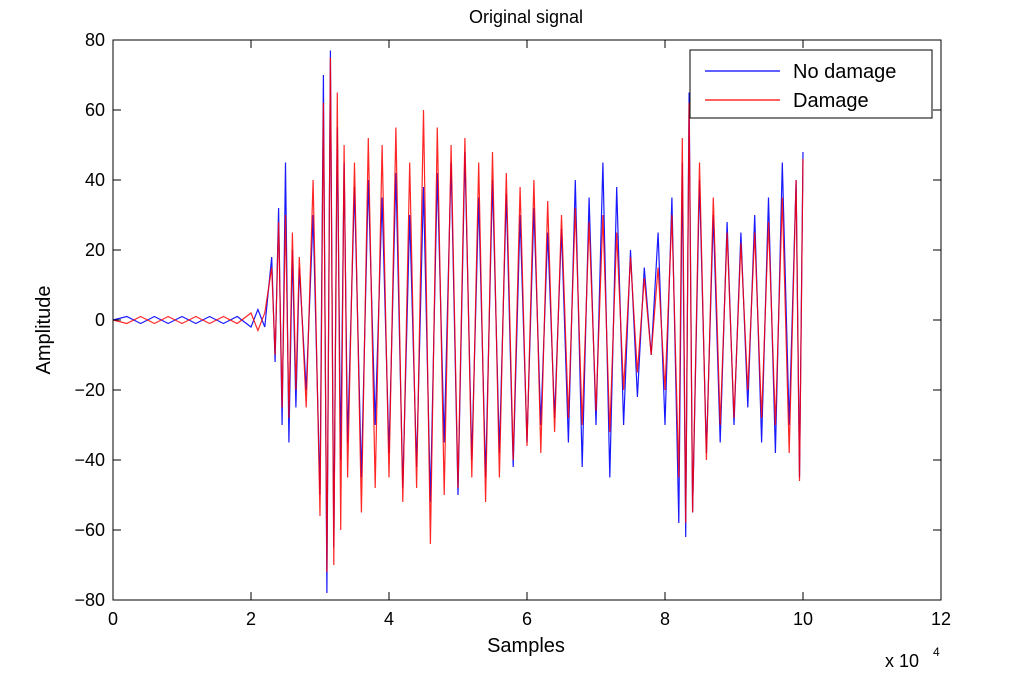 The width and height of the screenshot is (1024, 674). I want to click on y-tick-label: 40, so click(95, 180).